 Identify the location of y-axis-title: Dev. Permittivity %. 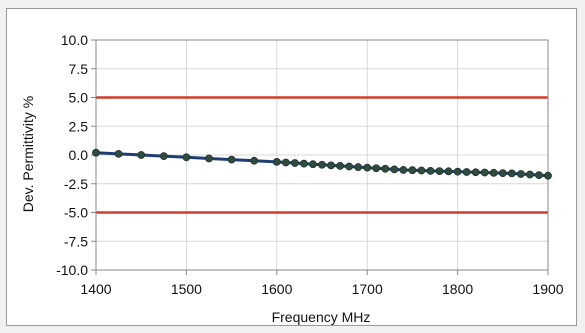
(28, 154).